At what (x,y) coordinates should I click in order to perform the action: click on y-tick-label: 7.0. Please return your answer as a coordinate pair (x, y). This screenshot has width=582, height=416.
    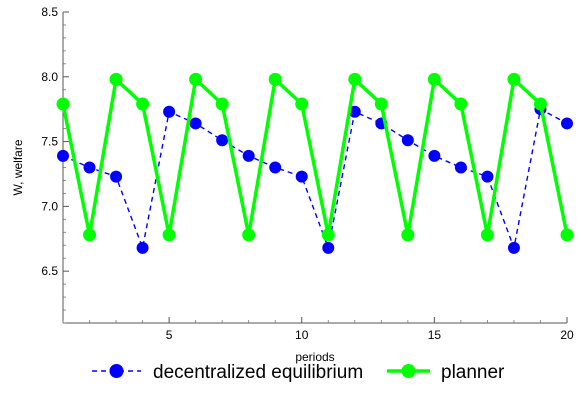
    Looking at the image, I should click on (49, 206).